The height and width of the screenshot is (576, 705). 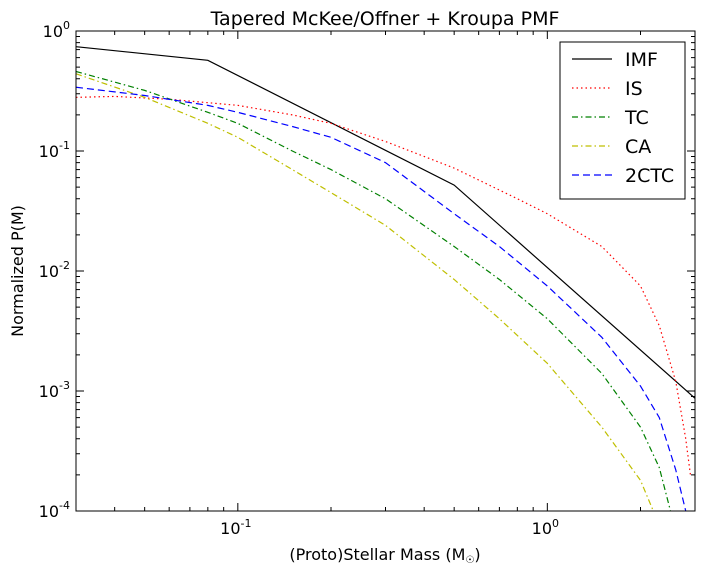 I want to click on legend-label-tc: TC, so click(x=636, y=118).